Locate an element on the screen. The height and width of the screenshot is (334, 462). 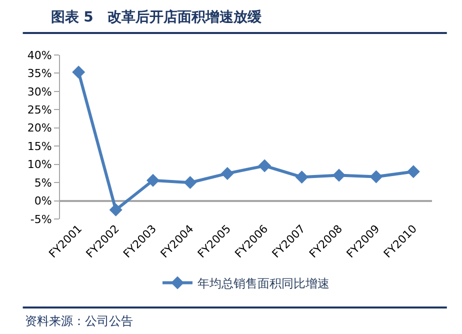
legend-label: 年均总销售面积同比增速 is located at coordinates (264, 283).